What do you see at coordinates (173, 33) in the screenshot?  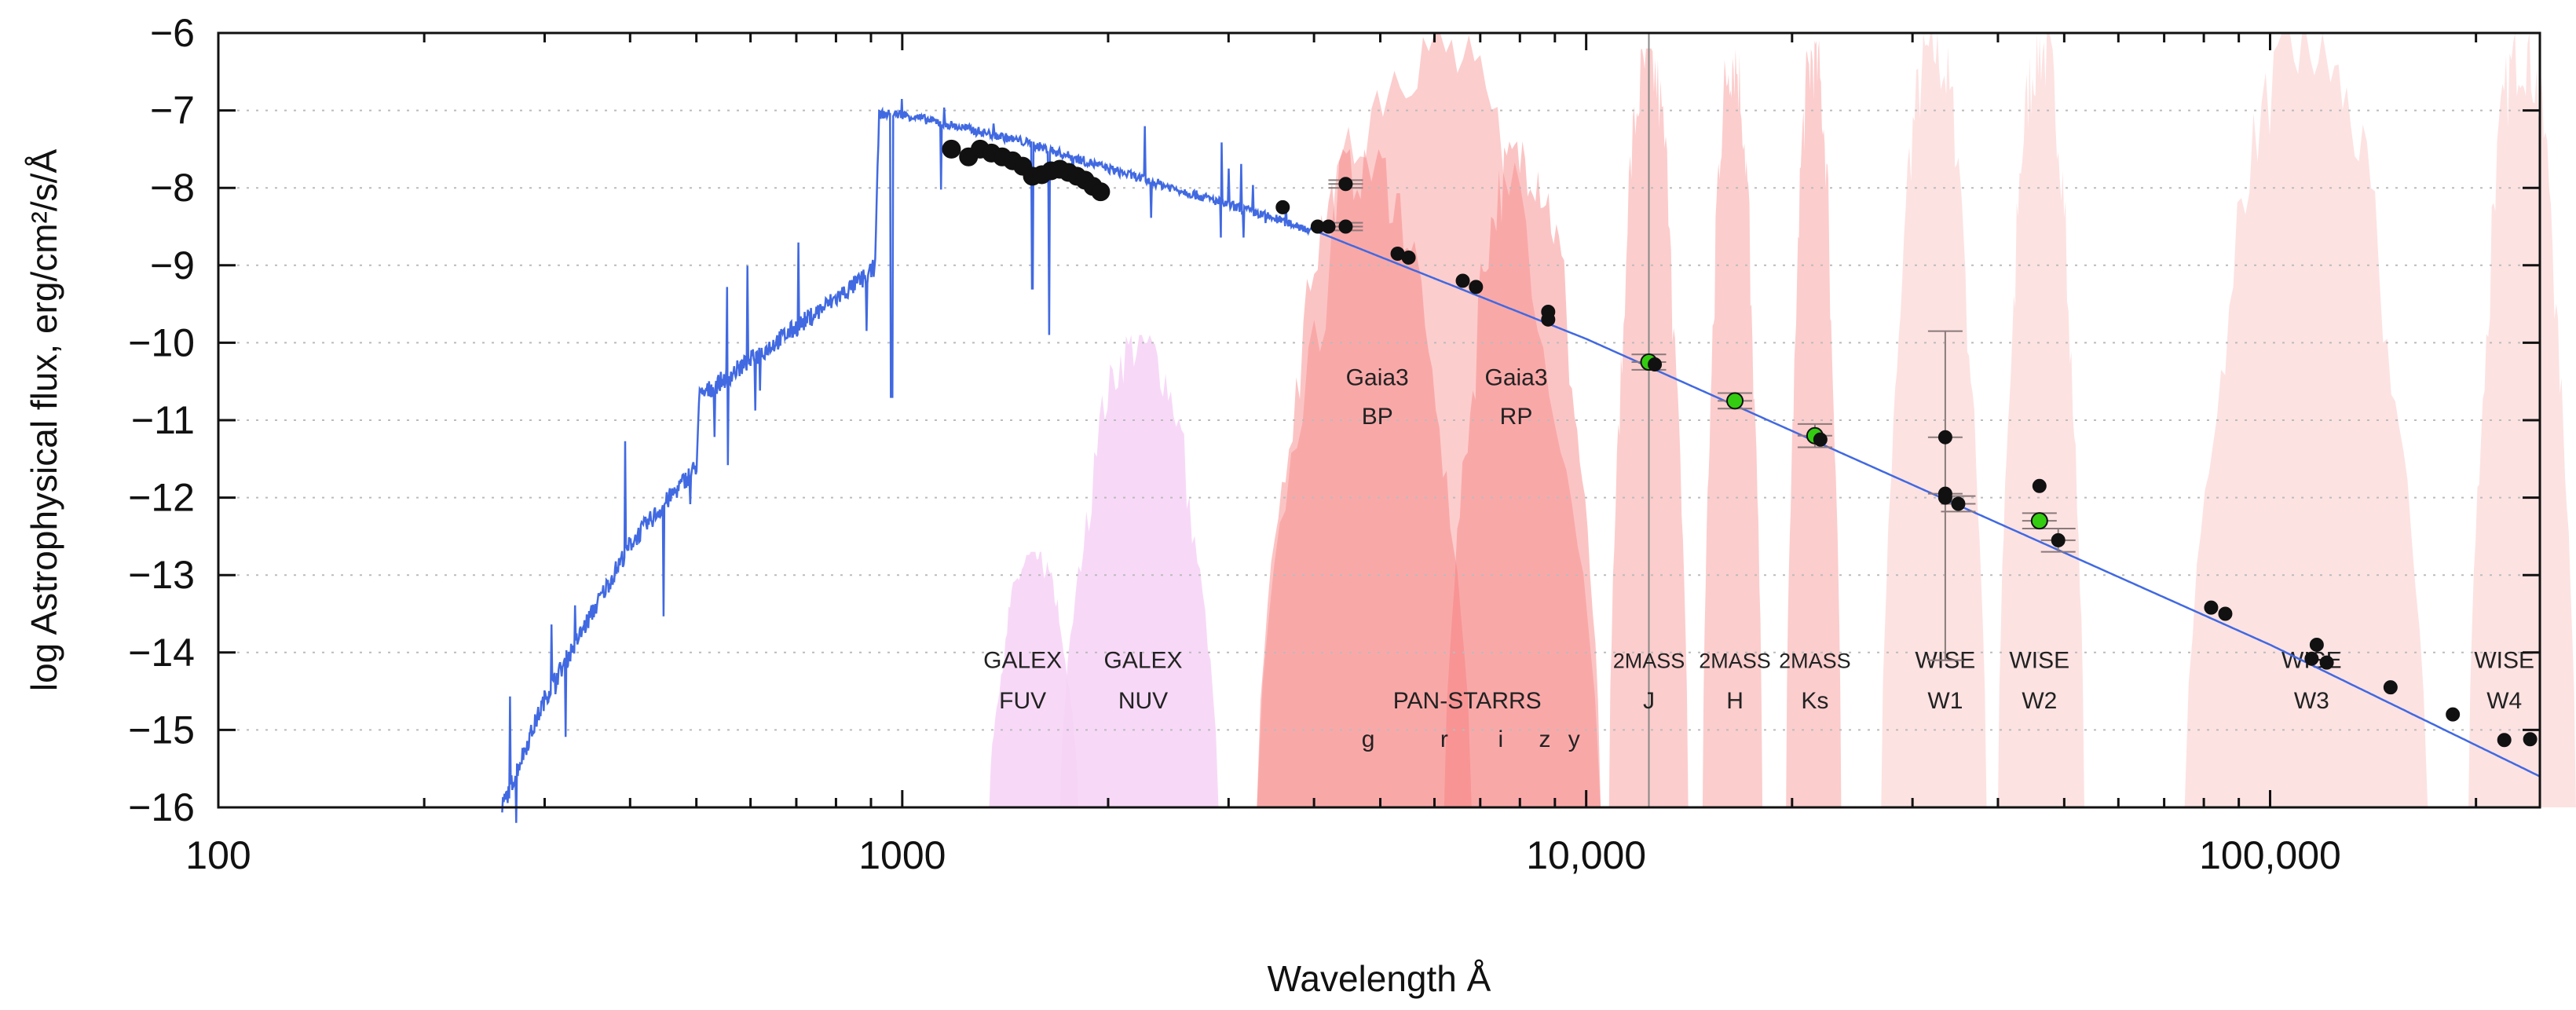 I see `y-tick-label: −6` at bounding box center [173, 33].